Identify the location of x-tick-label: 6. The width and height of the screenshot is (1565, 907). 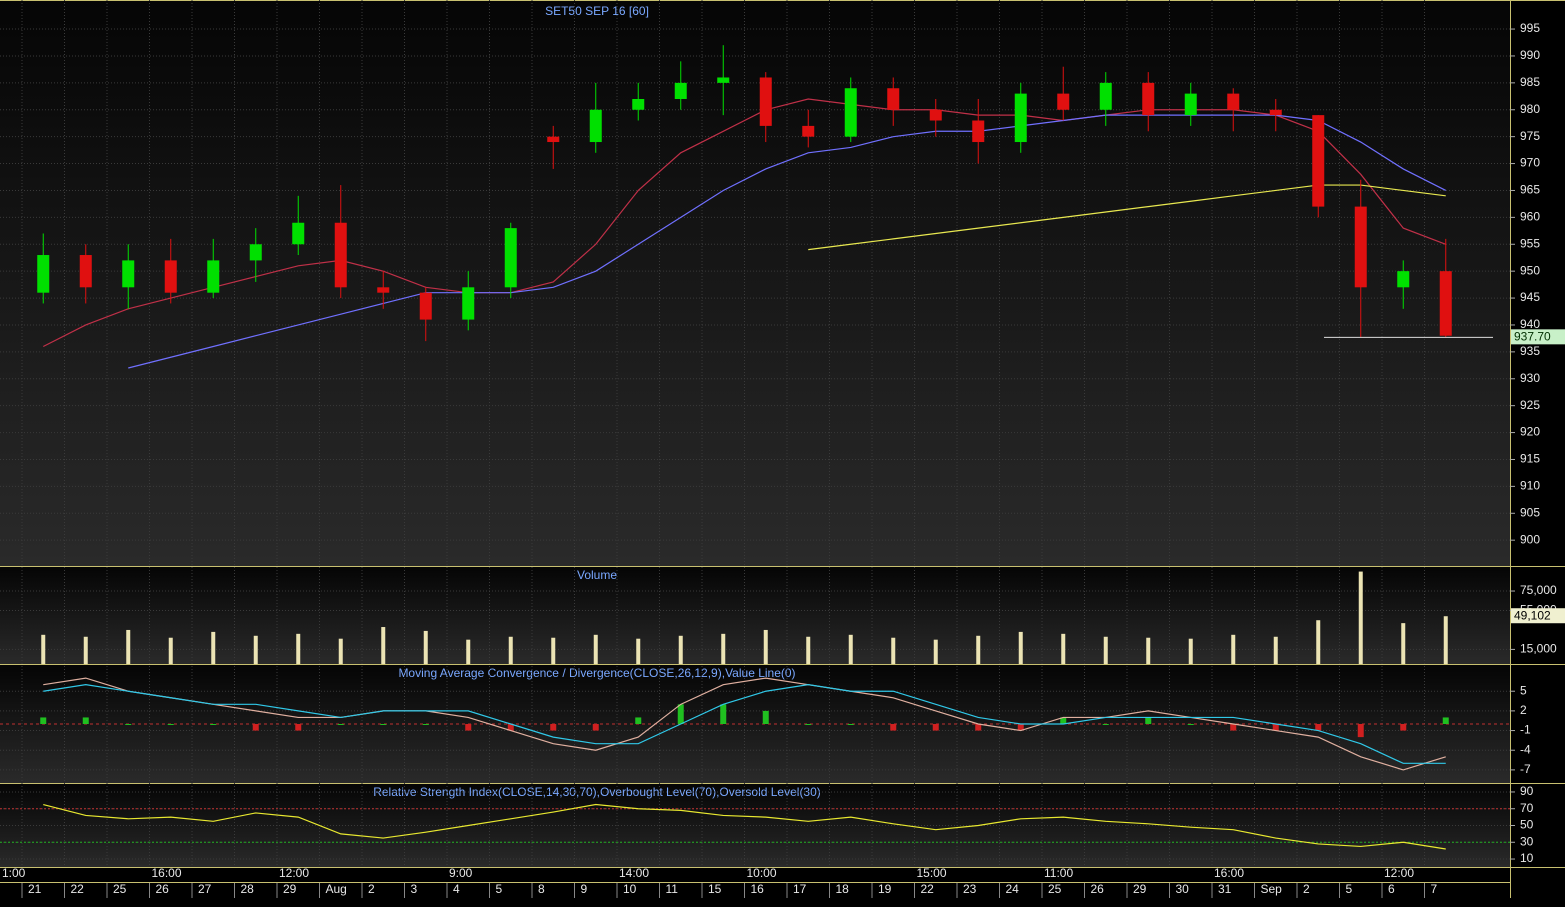
(1391, 889).